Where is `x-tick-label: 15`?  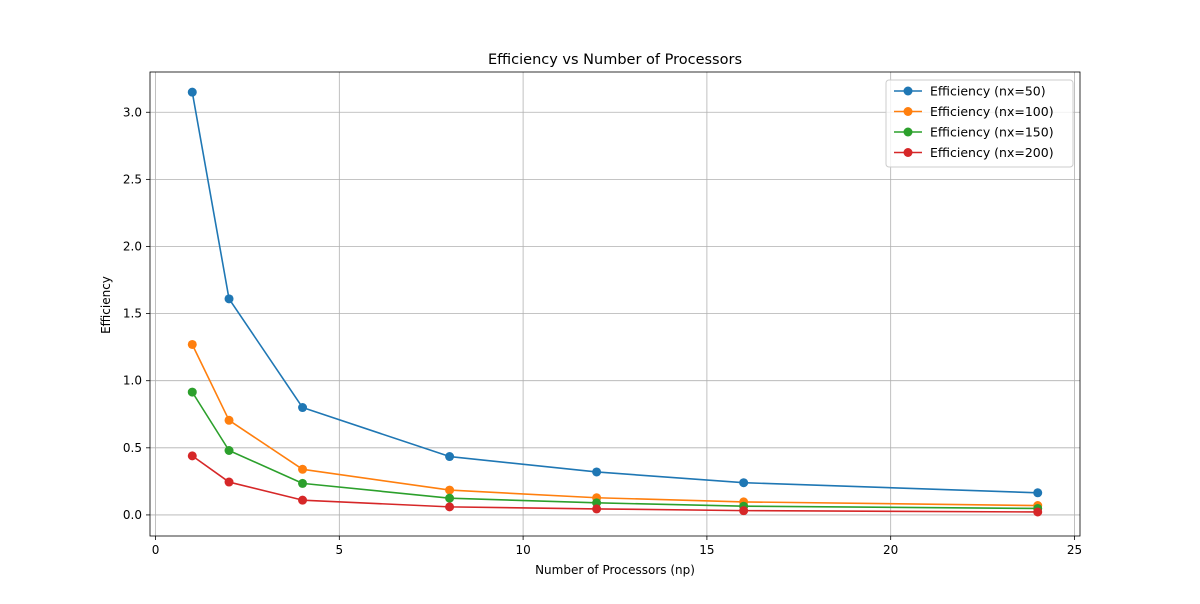
x-tick-label: 15 is located at coordinates (706, 550).